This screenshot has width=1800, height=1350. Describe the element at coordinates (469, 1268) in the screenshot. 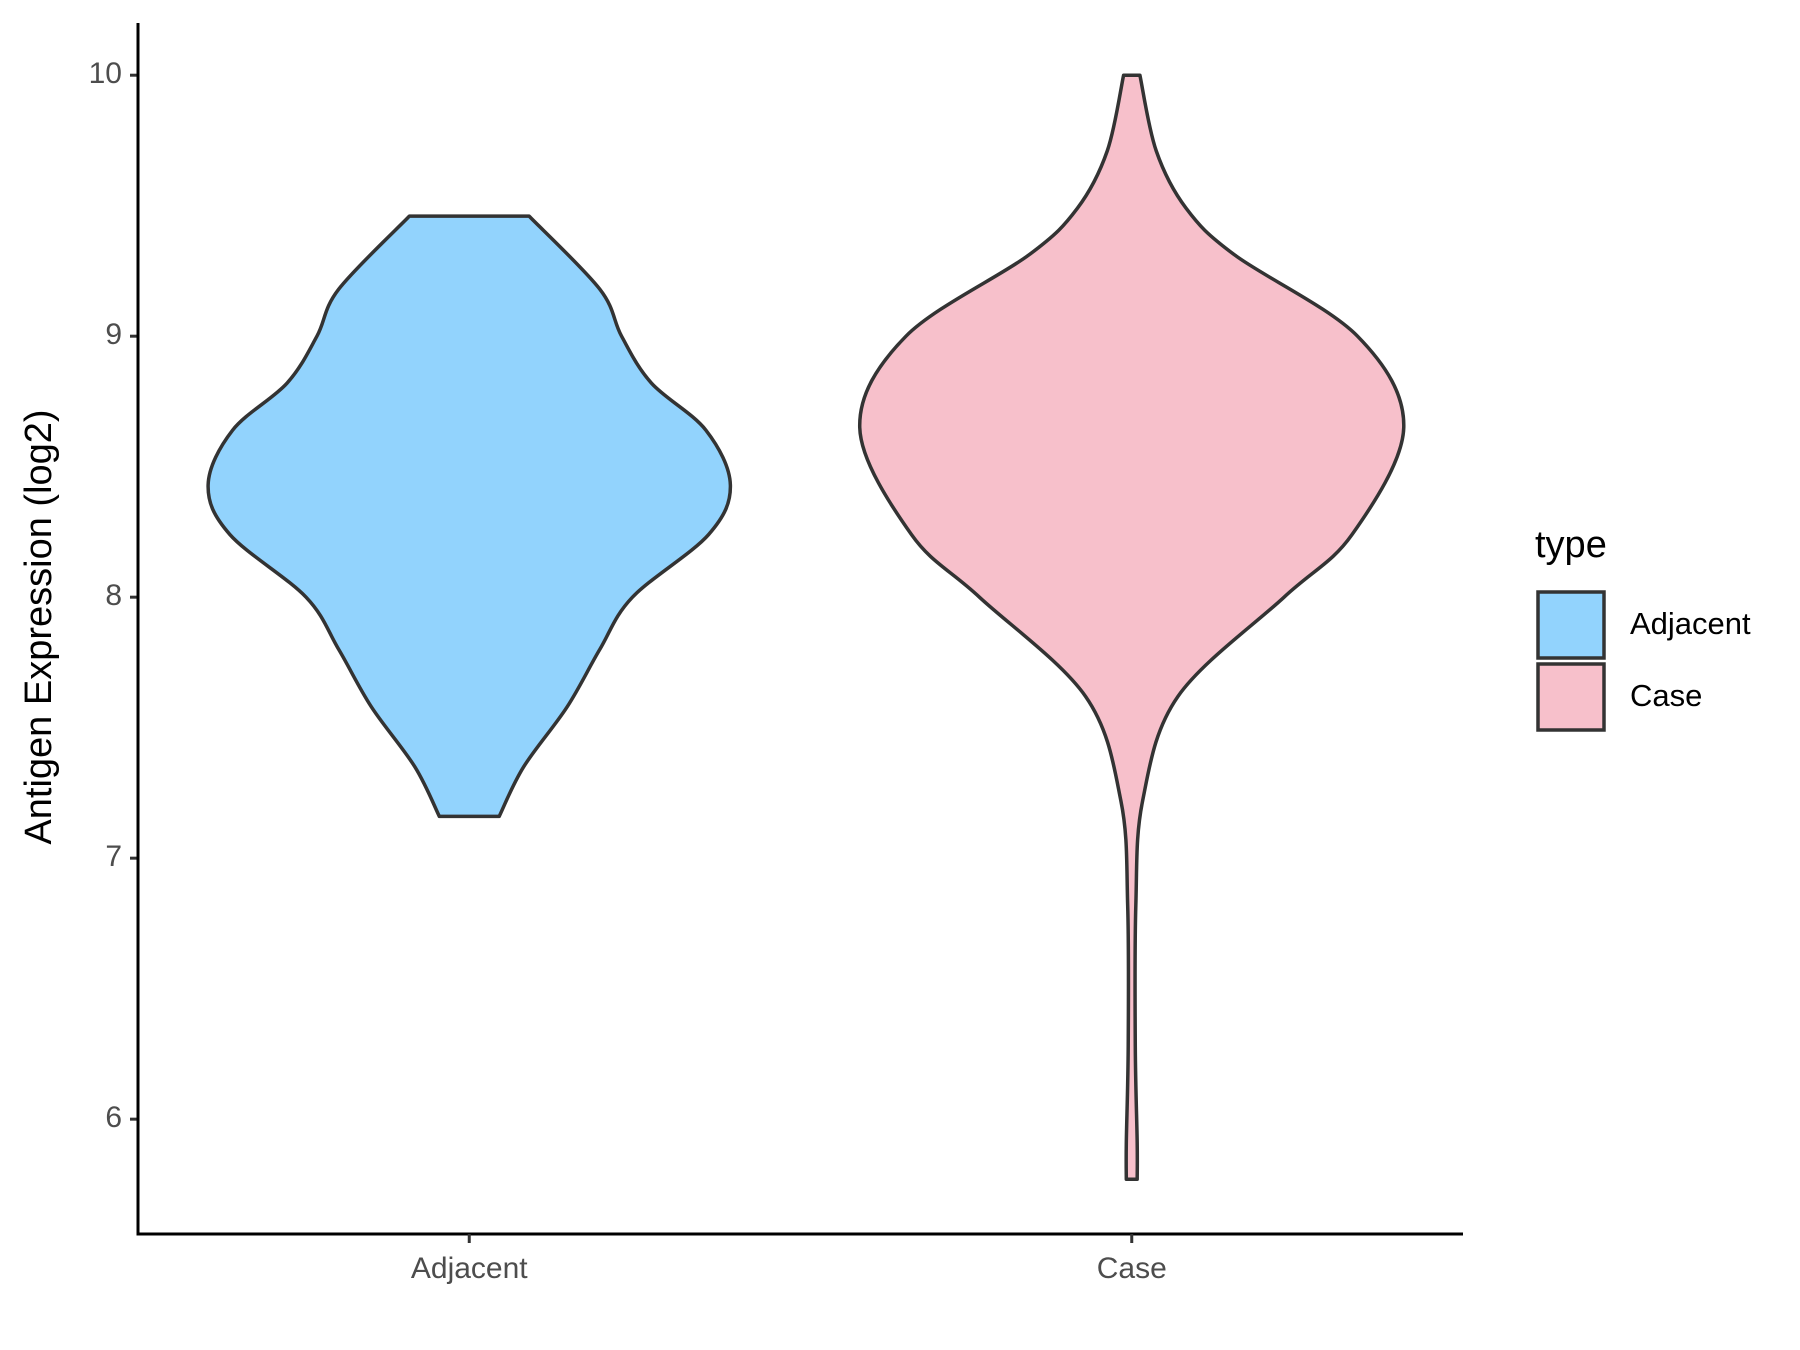

I see `x-tick-label: Adjacent` at that location.